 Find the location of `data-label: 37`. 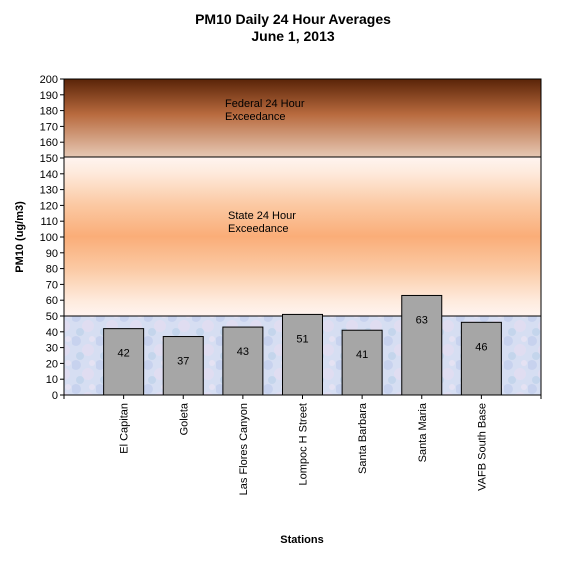

data-label: 37 is located at coordinates (183, 362).